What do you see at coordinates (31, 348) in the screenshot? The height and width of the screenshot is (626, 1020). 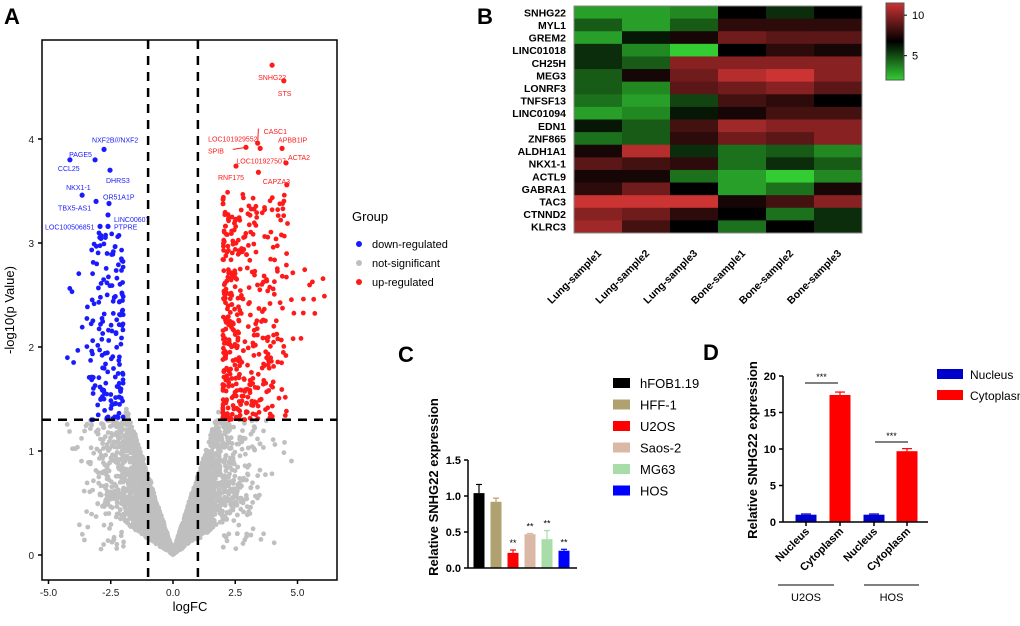 I see `y-tick-label: 2` at bounding box center [31, 348].